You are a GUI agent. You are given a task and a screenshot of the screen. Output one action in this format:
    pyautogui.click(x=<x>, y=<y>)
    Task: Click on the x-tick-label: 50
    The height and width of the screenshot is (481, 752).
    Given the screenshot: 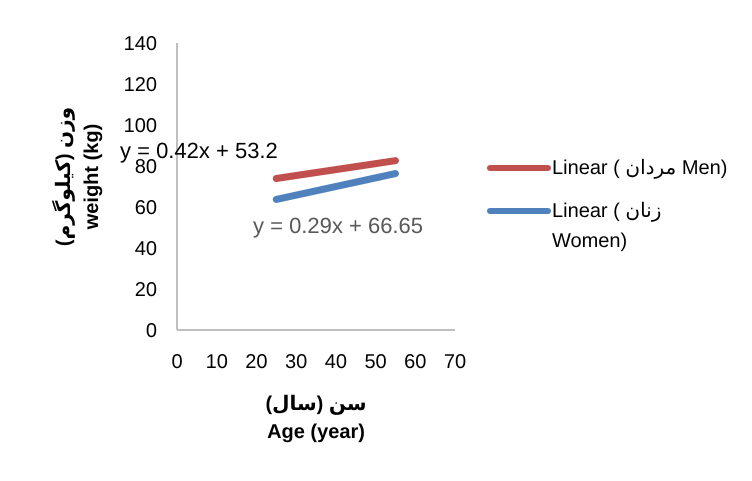 What is the action you would take?
    pyautogui.click(x=375, y=362)
    